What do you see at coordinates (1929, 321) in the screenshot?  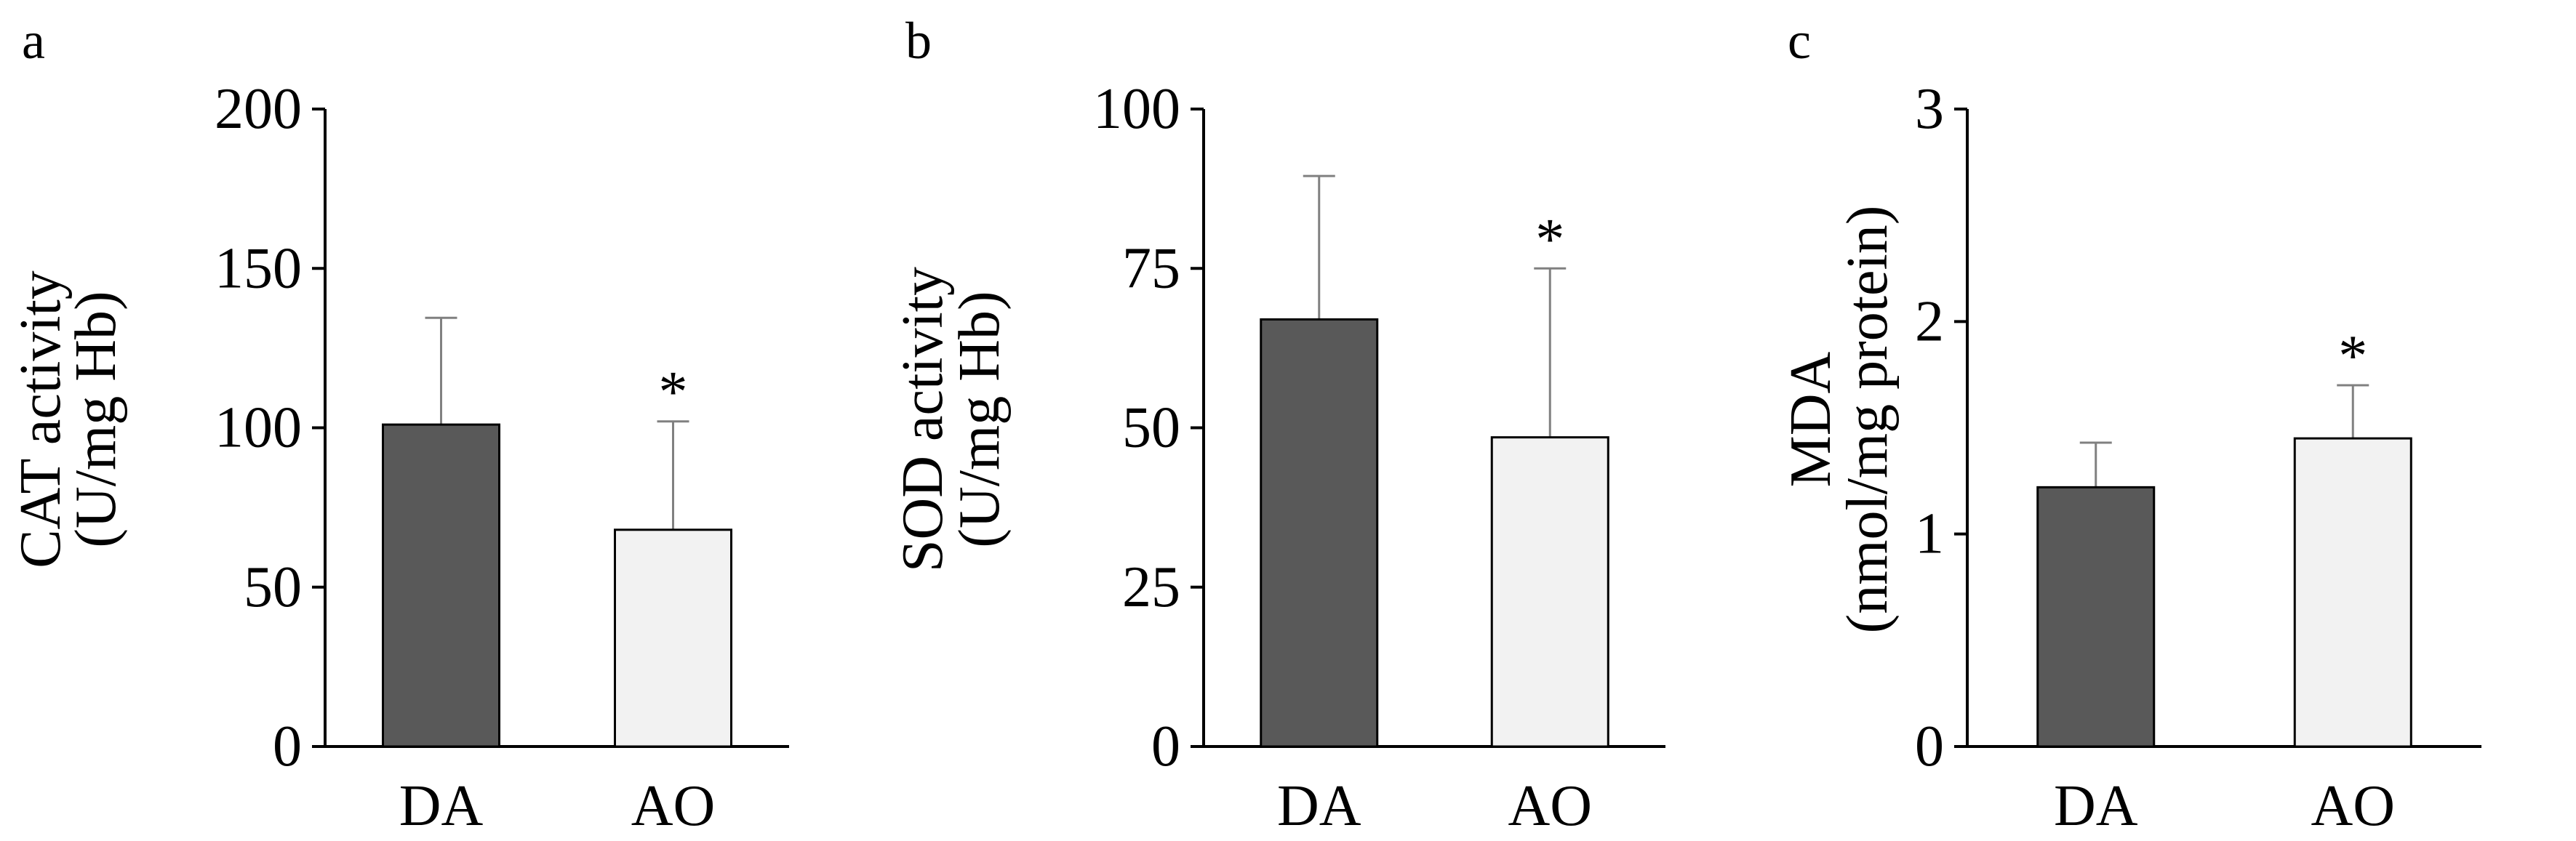 I see `panel-c-ytick-label: 2` at bounding box center [1929, 321].